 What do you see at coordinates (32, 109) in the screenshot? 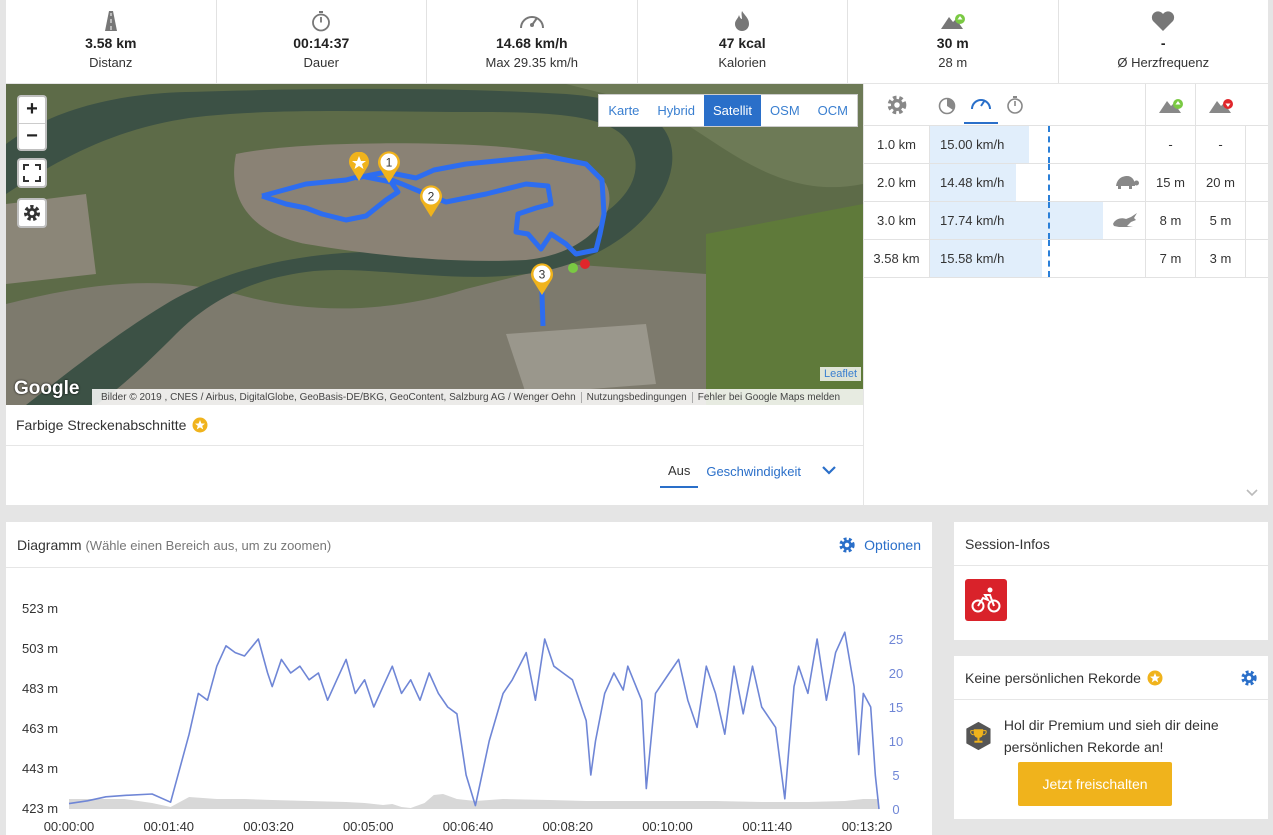
I see `zoom-in-button: +` at bounding box center [32, 109].